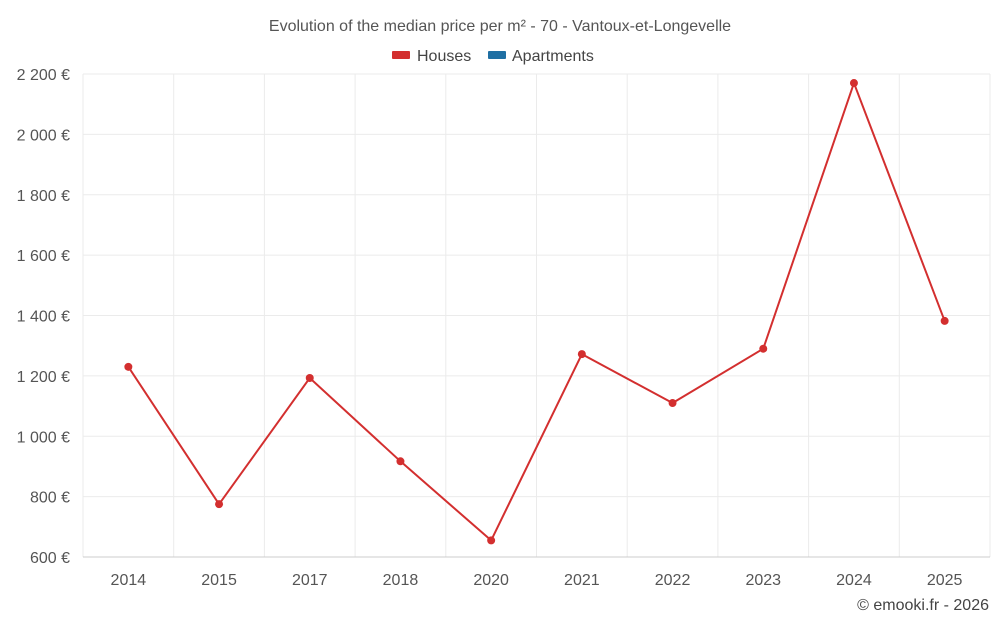 This screenshot has width=1000, height=625. Describe the element at coordinates (401, 55) in the screenshot. I see `legend-swatch-houses` at that location.